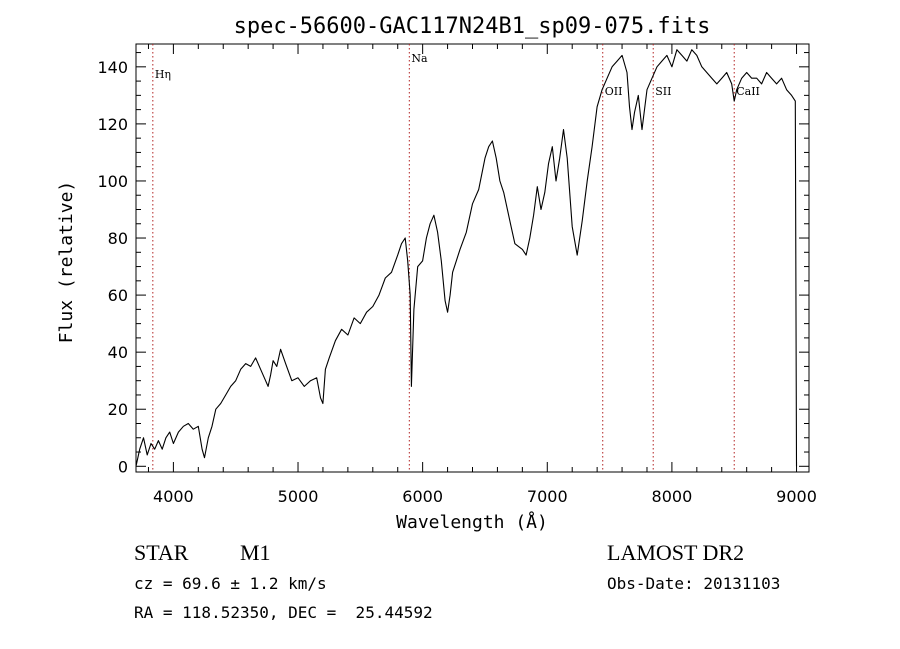 This screenshot has width=900, height=649. Describe the element at coordinates (112, 67) in the screenshot. I see `y-tick-label: 140` at that location.